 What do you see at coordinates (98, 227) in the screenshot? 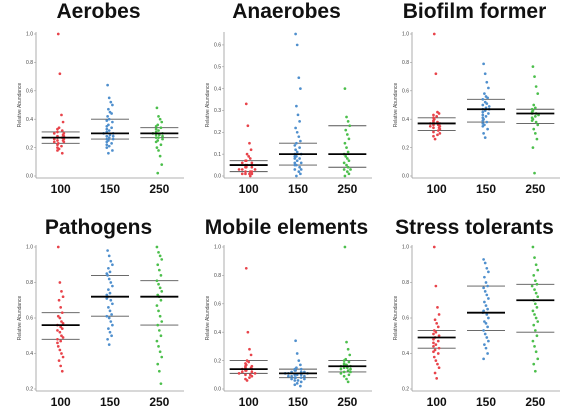
I see `chart-title: Pathogens` at bounding box center [98, 227].